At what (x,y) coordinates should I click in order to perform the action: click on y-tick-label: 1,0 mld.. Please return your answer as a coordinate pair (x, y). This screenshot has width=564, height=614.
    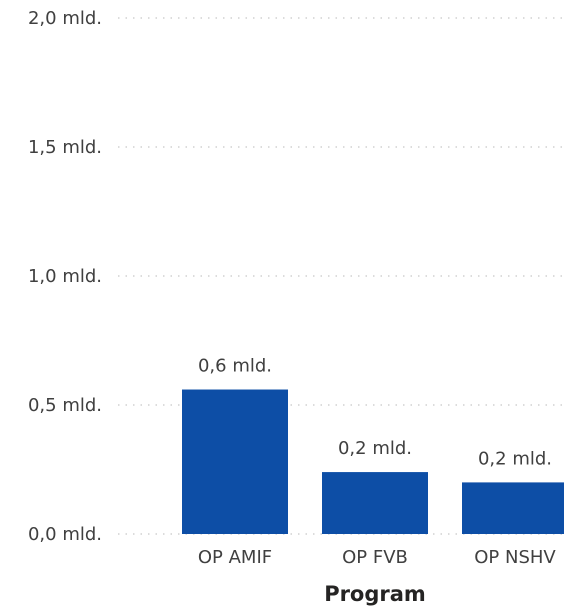
    Looking at the image, I should click on (65, 276).